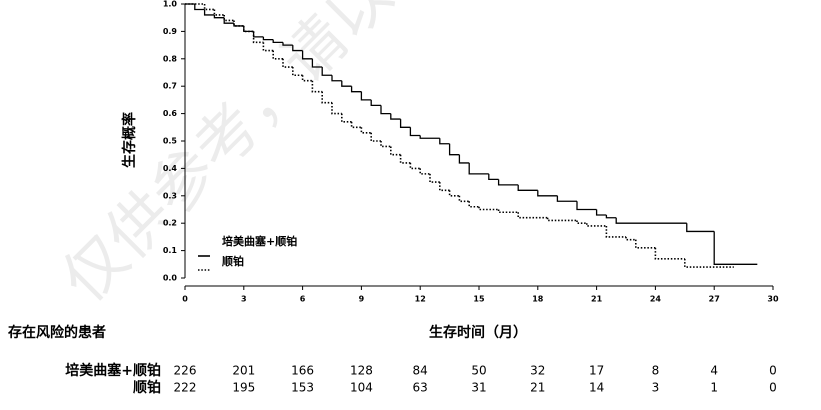 The width and height of the screenshot is (821, 410). I want to click on x-tick-label: 3, so click(244, 299).